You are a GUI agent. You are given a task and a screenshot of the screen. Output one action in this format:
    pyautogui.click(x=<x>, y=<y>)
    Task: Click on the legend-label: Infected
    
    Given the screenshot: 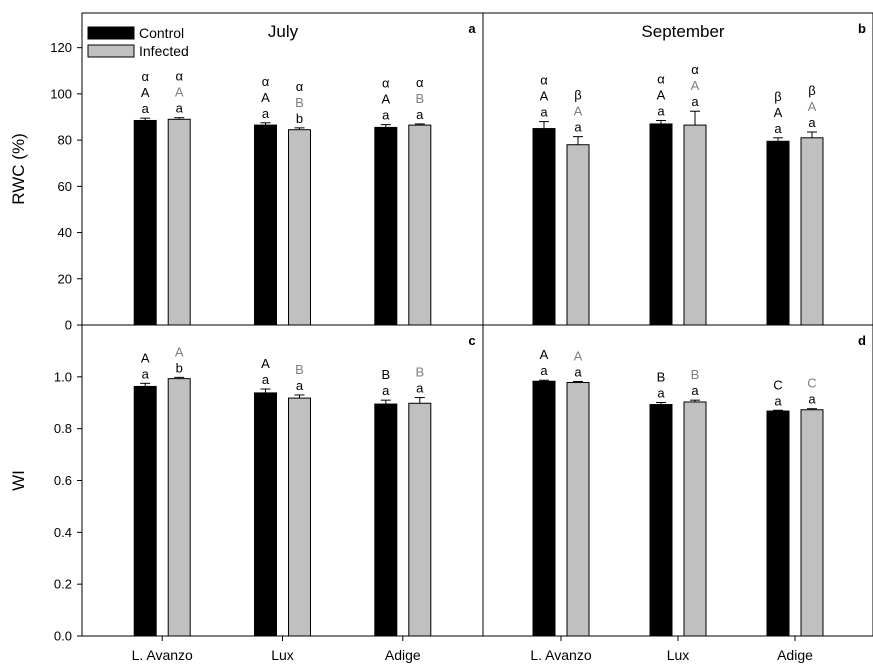 What is the action you would take?
    pyautogui.click(x=164, y=51)
    